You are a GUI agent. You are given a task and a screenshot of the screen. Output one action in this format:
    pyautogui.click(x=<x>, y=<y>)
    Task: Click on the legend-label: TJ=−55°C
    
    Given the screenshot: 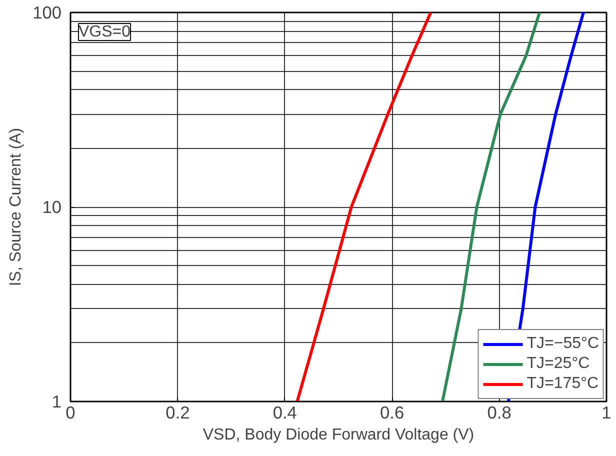 What is the action you would take?
    pyautogui.click(x=562, y=344)
    